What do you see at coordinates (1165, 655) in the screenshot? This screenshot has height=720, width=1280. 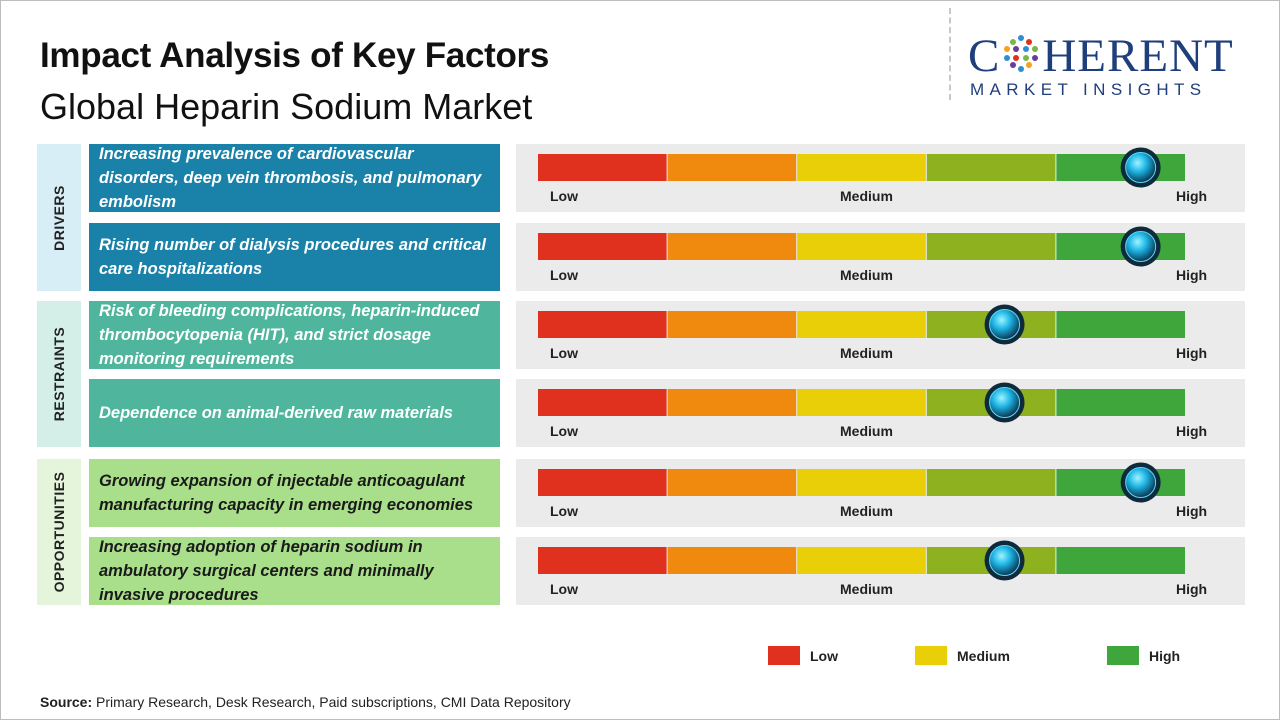 I see `legend-label: High` at bounding box center [1165, 655].